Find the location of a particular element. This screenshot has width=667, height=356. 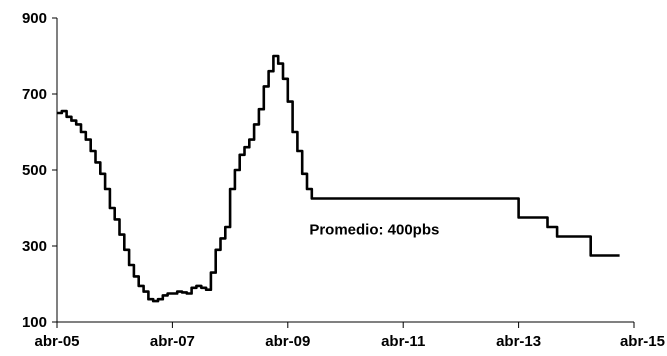

y-tick-label: 500 is located at coordinates (34, 170).